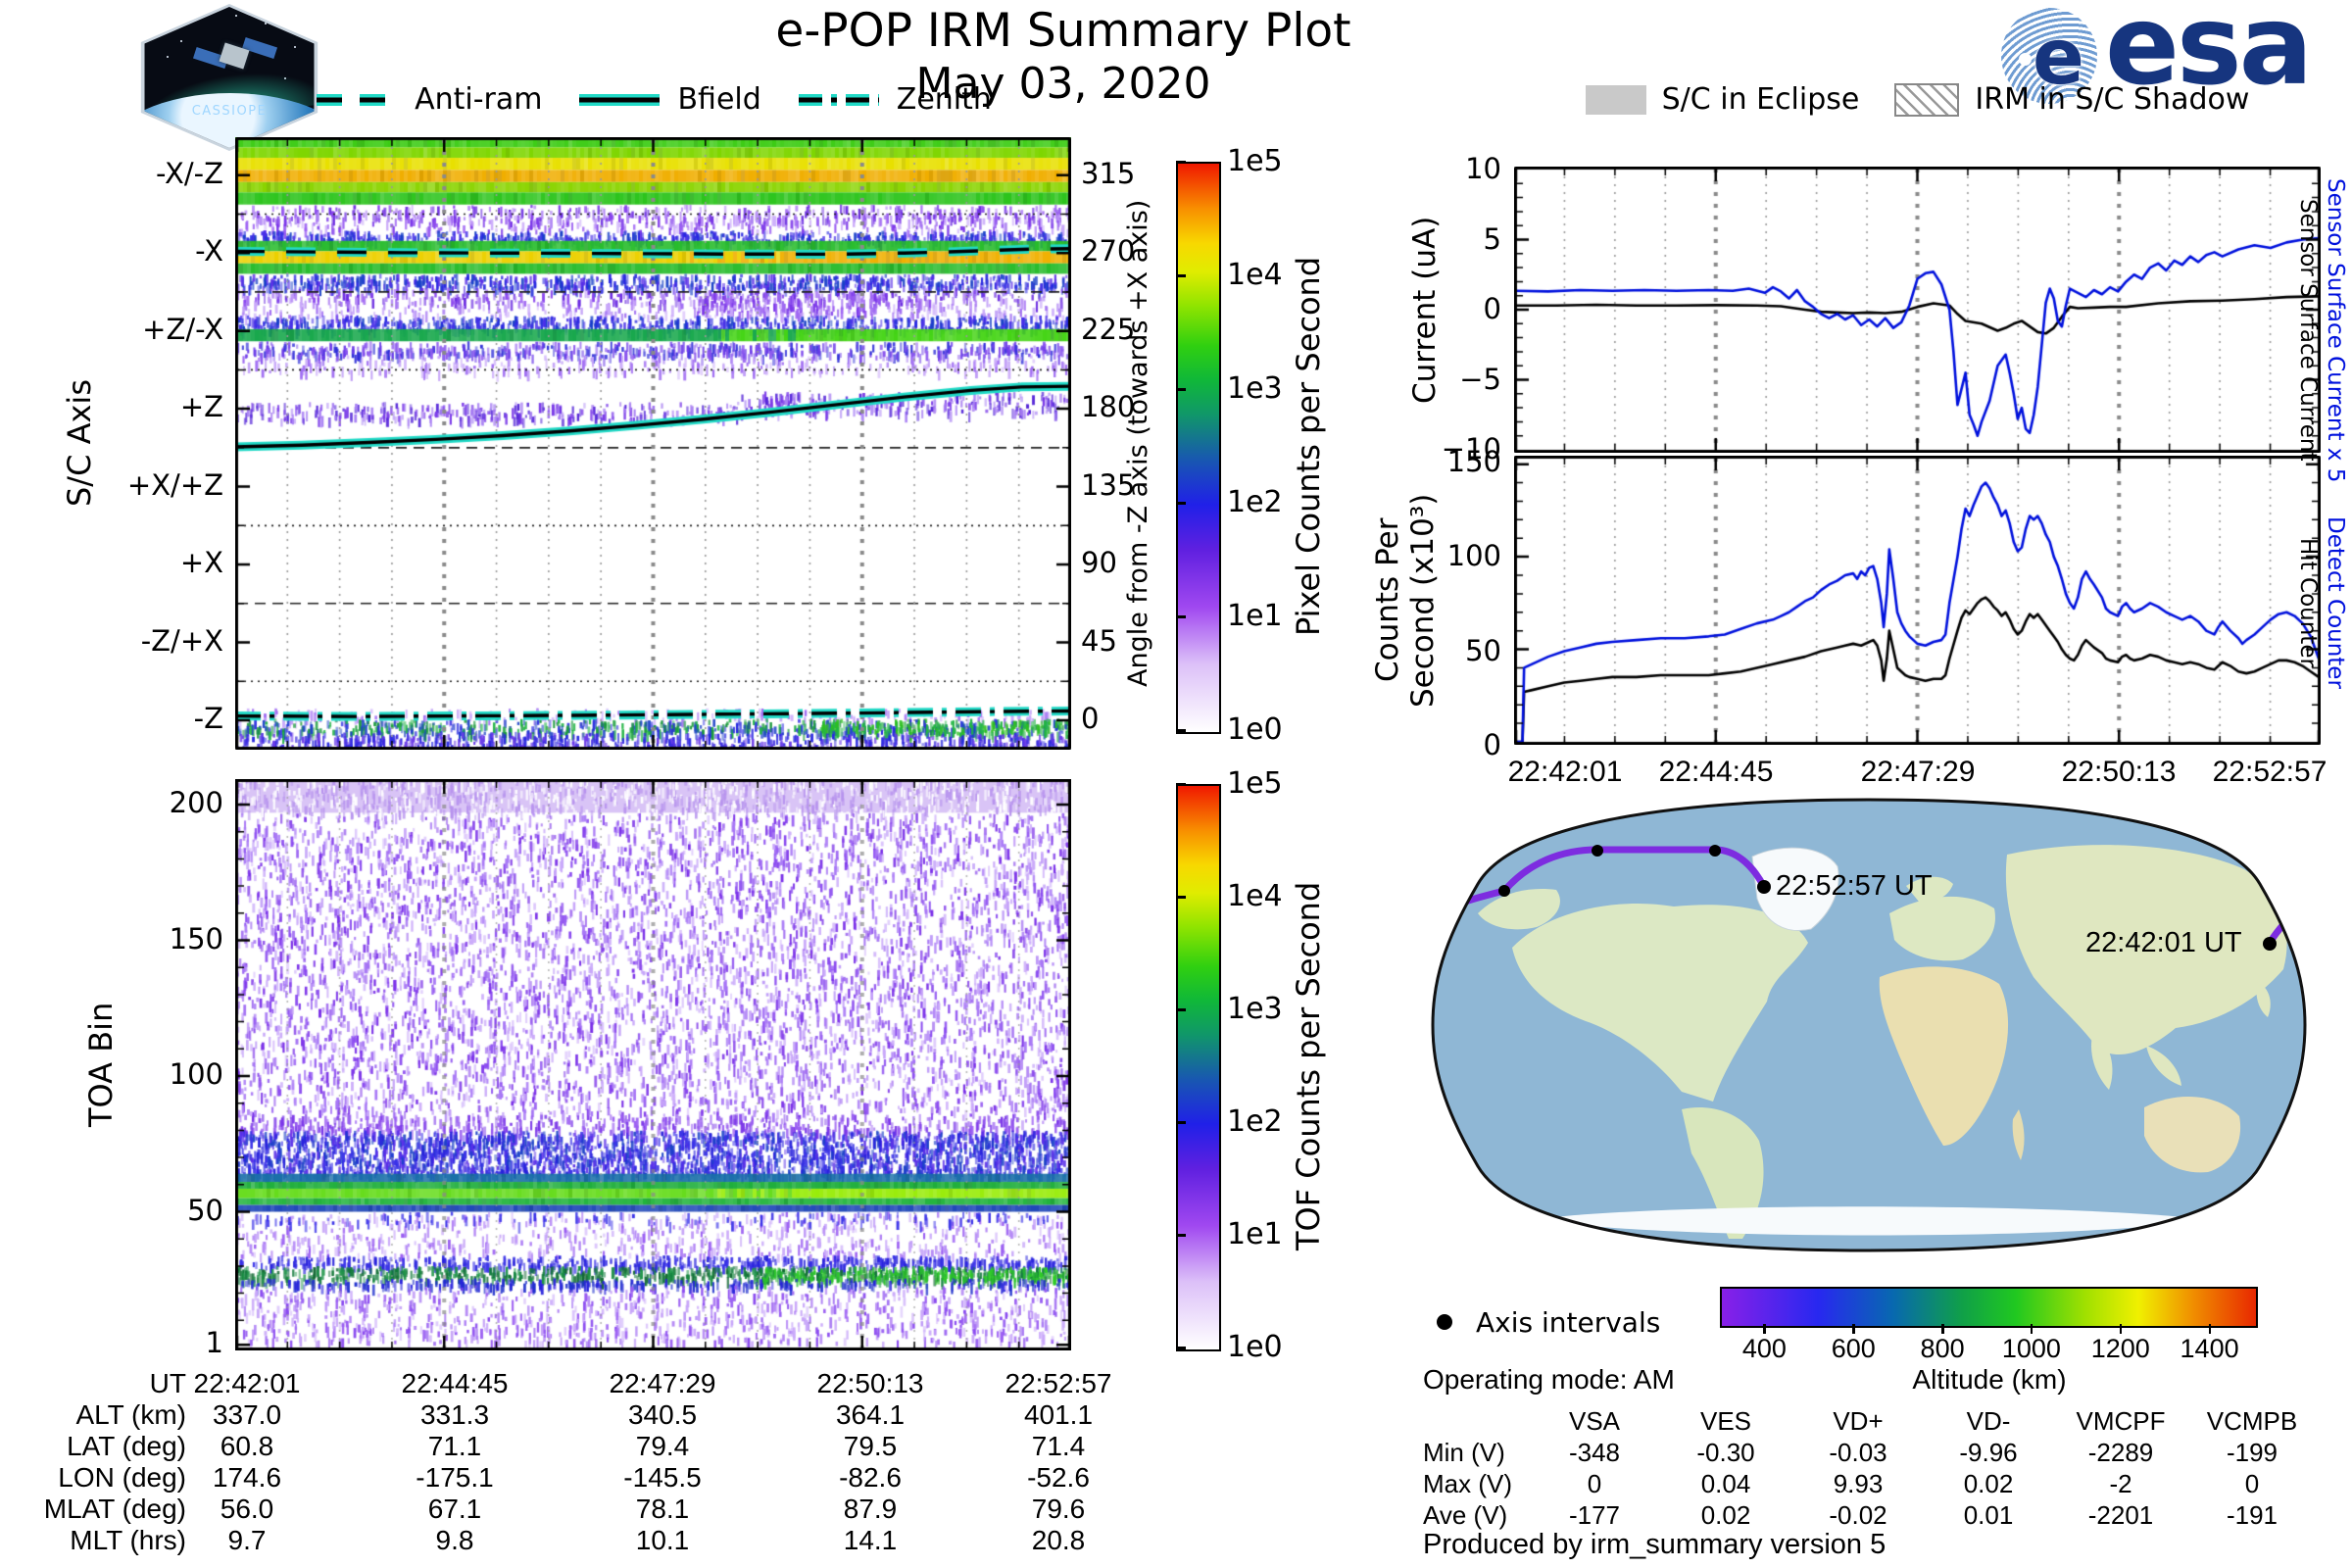 This screenshot has width=2352, height=1568. I want to click on nav-table-cell: 22:44:45, so click(455, 1383).